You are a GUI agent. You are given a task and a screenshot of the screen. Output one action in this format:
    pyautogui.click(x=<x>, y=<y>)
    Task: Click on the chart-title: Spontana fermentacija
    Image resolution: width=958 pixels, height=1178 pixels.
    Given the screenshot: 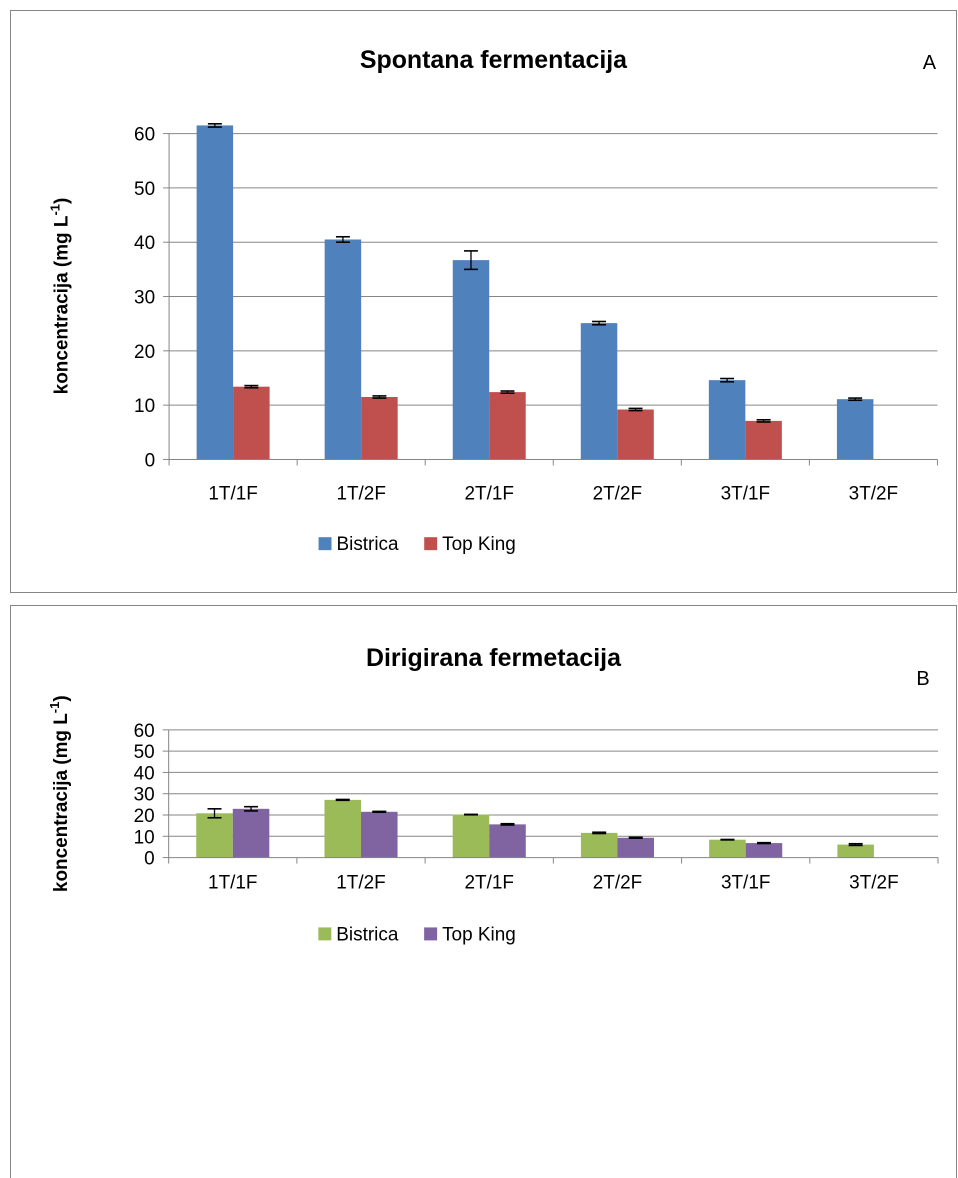 What is the action you would take?
    pyautogui.click(x=494, y=60)
    